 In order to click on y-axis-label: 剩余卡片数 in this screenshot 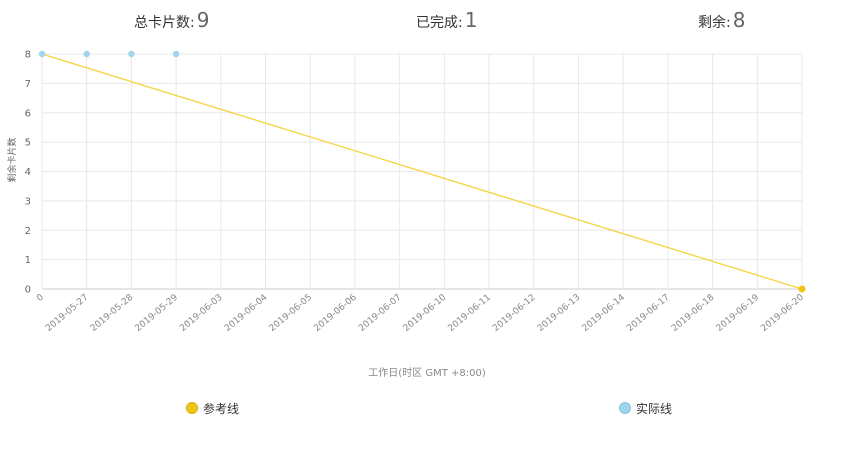, I will do `click(12, 159)`.